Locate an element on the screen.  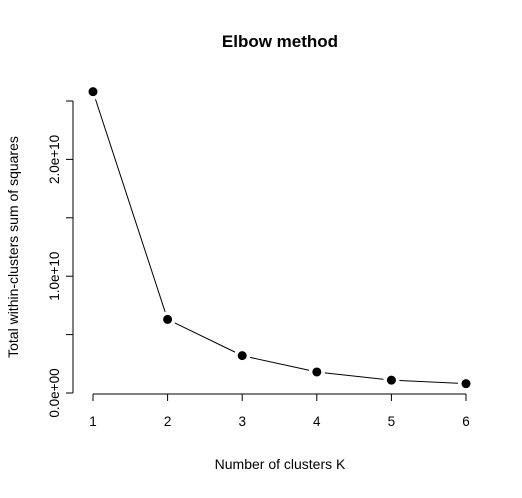
y-axis-label: Total within-clusters sum of squares is located at coordinates (13, 247).